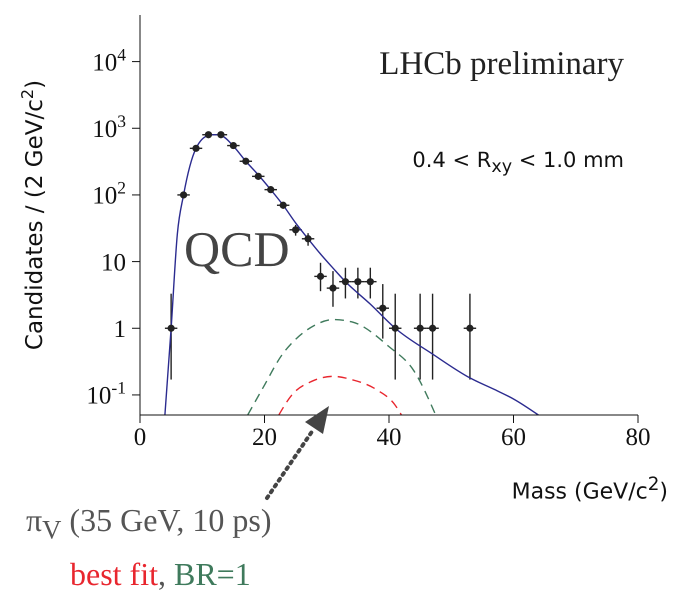 Image resolution: width=680 pixels, height=603 pixels. What do you see at coordinates (140, 437) in the screenshot?
I see `x-tick-label: 0` at bounding box center [140, 437].